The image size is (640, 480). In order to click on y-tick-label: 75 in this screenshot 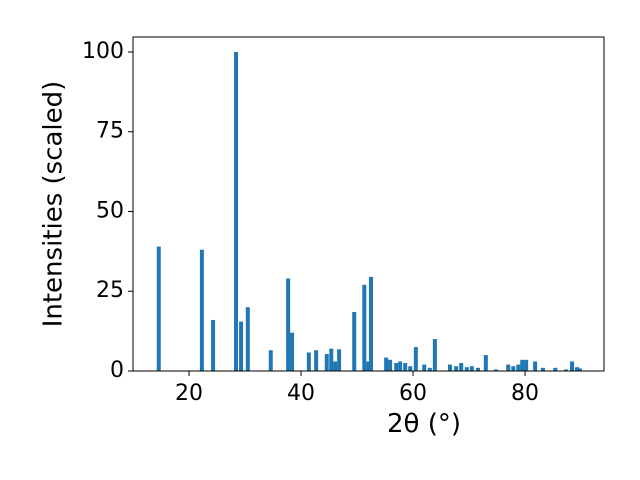, I will do `click(110, 131)`.